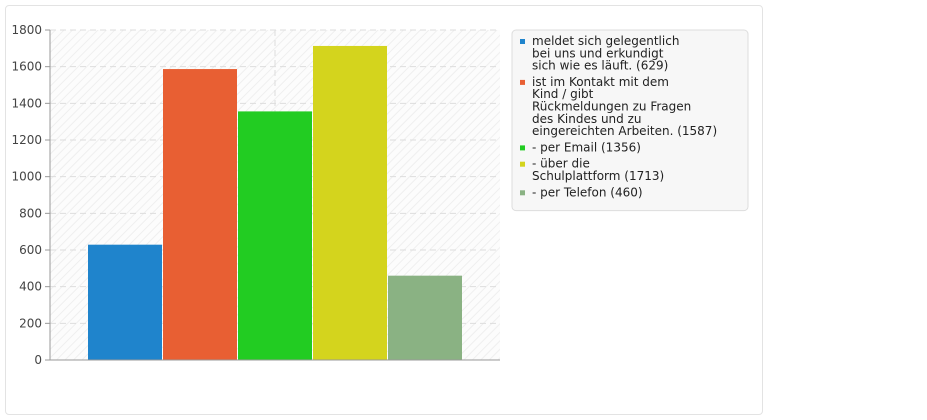  I want to click on legend-label: - per Telefon (460), so click(587, 192).